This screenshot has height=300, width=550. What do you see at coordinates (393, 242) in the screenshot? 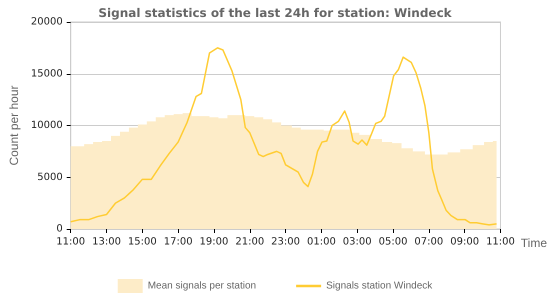
I see `x-tick-label: 05:00` at bounding box center [393, 242].